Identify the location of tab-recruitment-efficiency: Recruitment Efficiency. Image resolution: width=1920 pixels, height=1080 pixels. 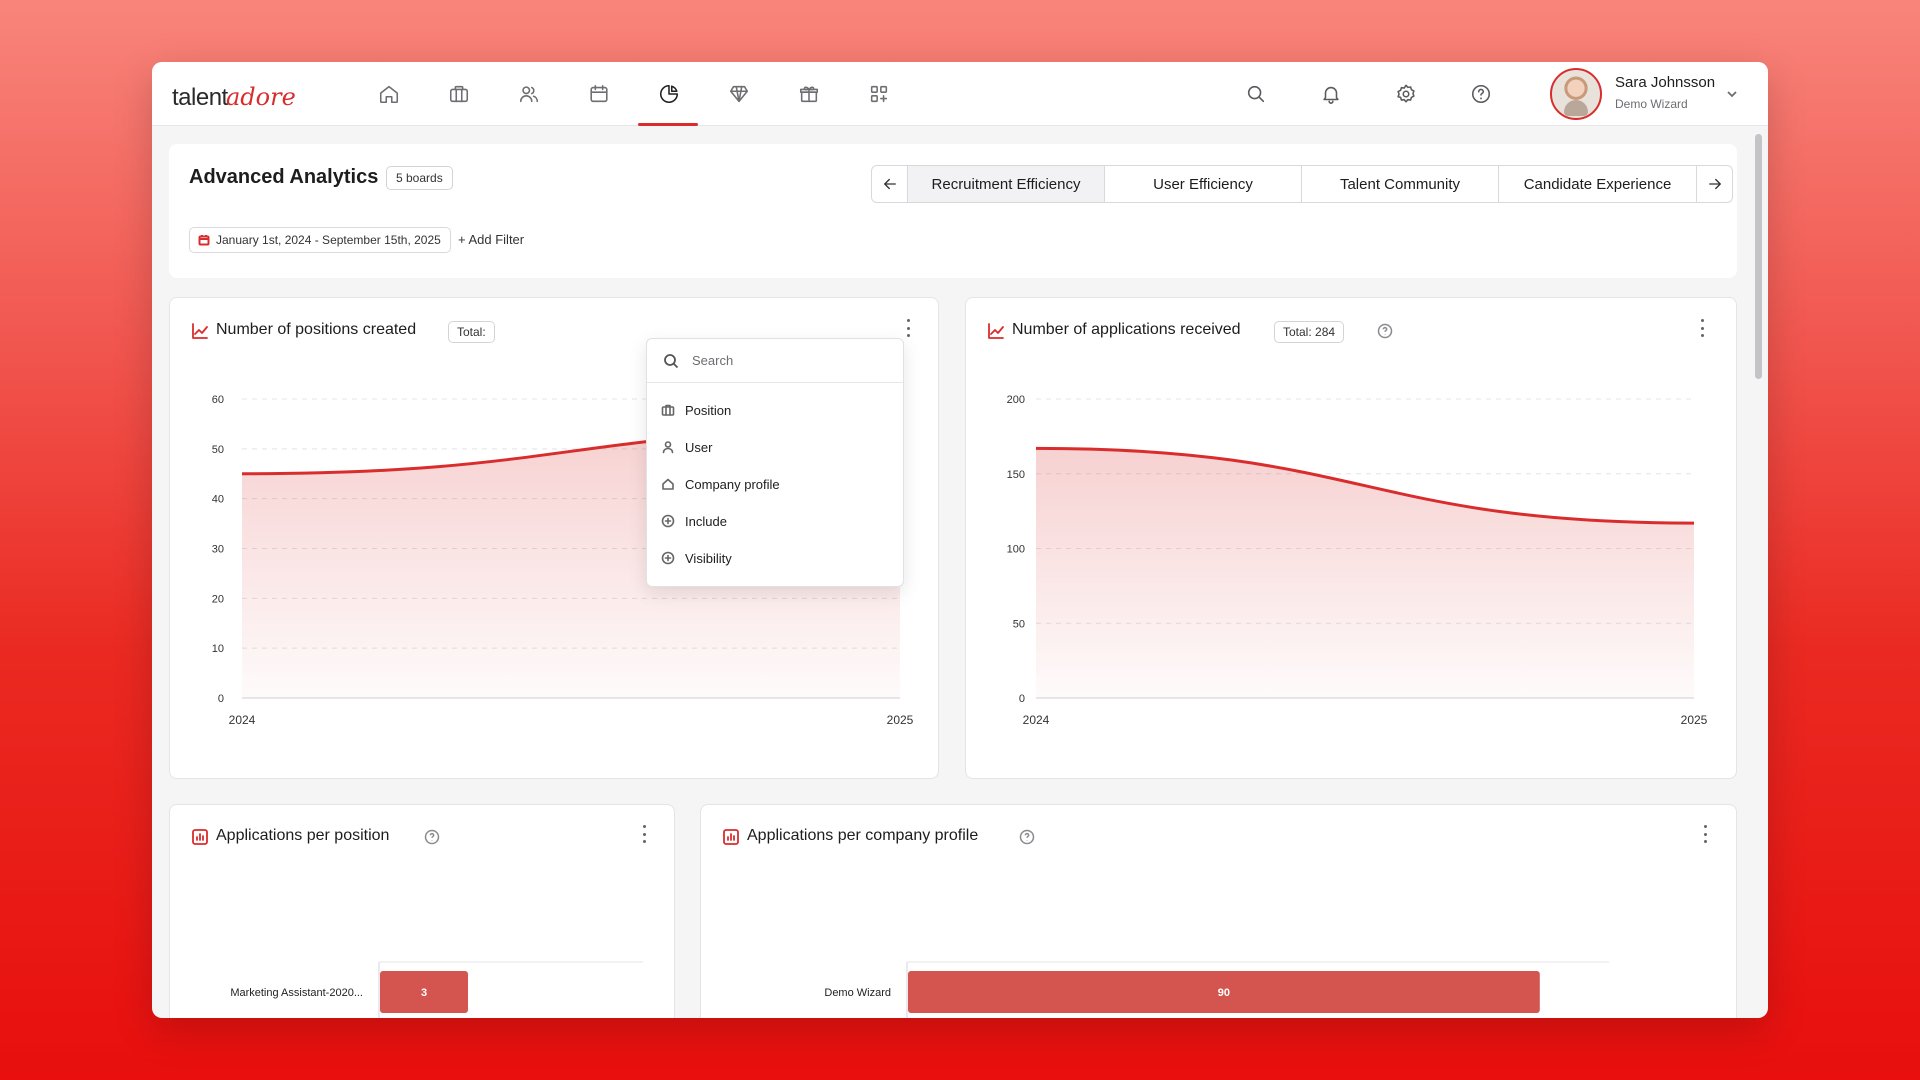
(1006, 184).